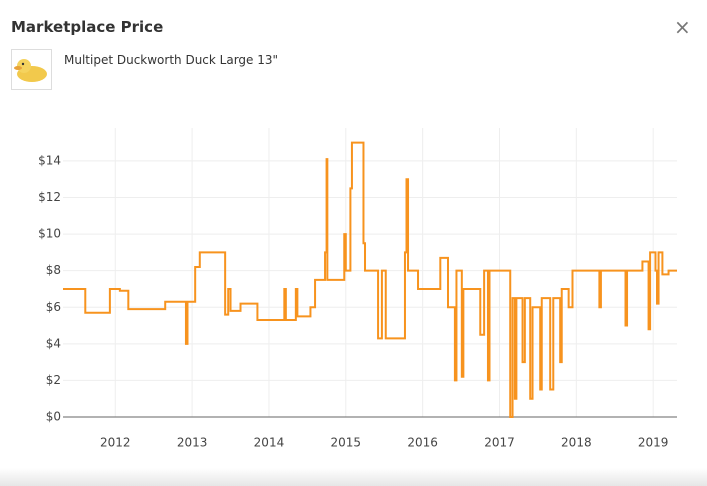 Image resolution: width=707 pixels, height=486 pixels. Describe the element at coordinates (53, 417) in the screenshot. I see `y-tick-label: $0` at that location.